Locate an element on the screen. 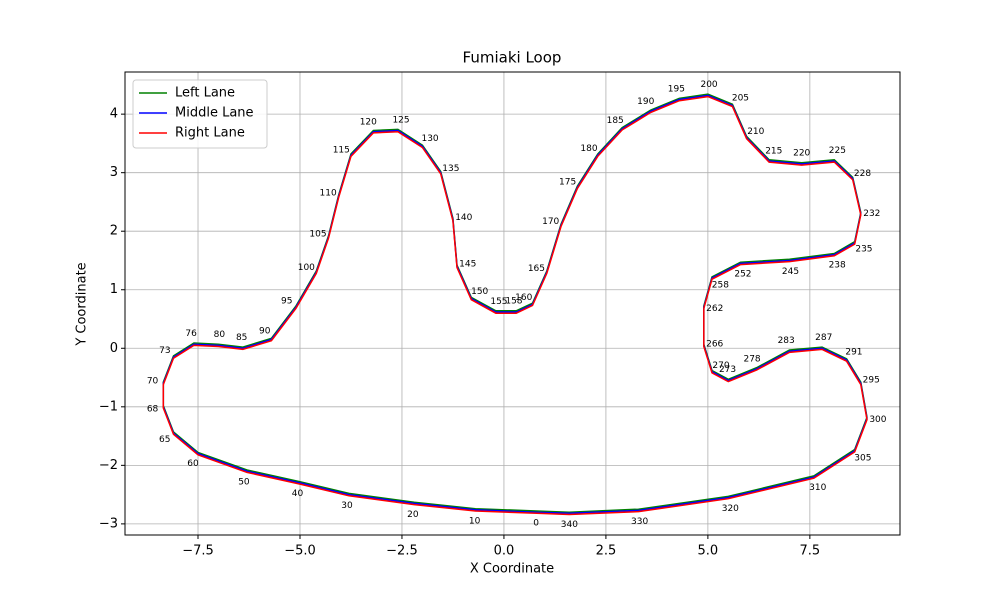 The height and width of the screenshot is (600, 1000). point-label: 120 is located at coordinates (368, 122).